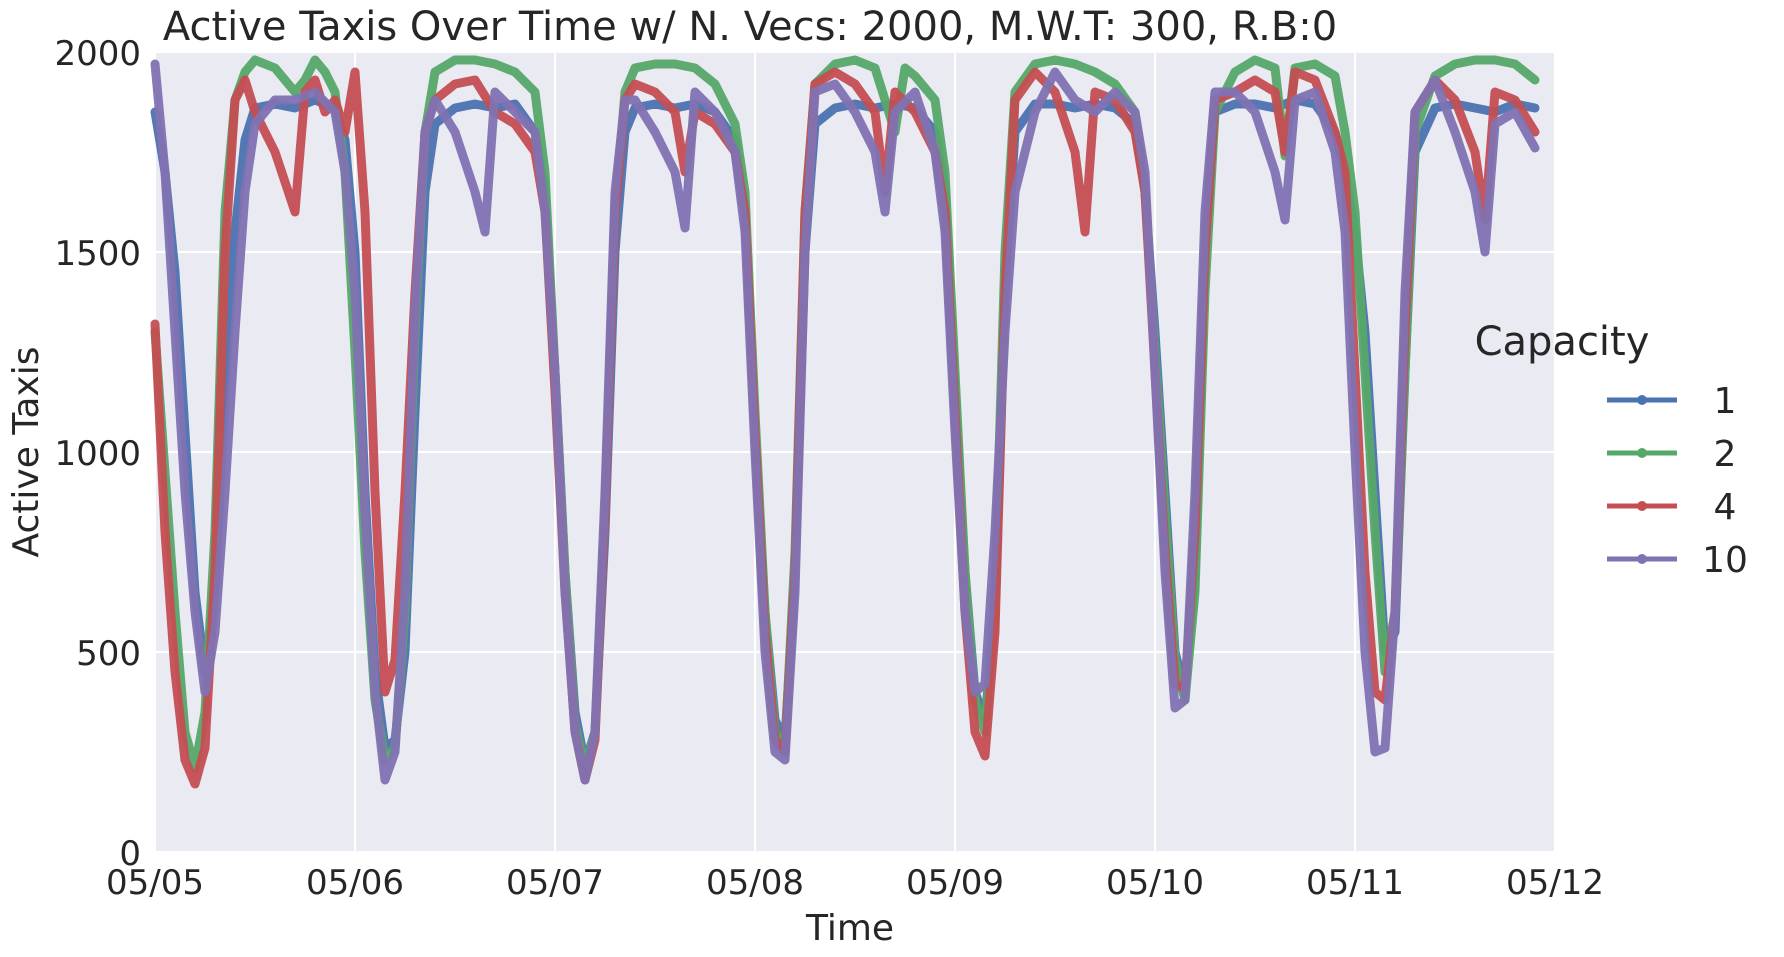  I want to click on y-tick-label: 1000, so click(97, 454).